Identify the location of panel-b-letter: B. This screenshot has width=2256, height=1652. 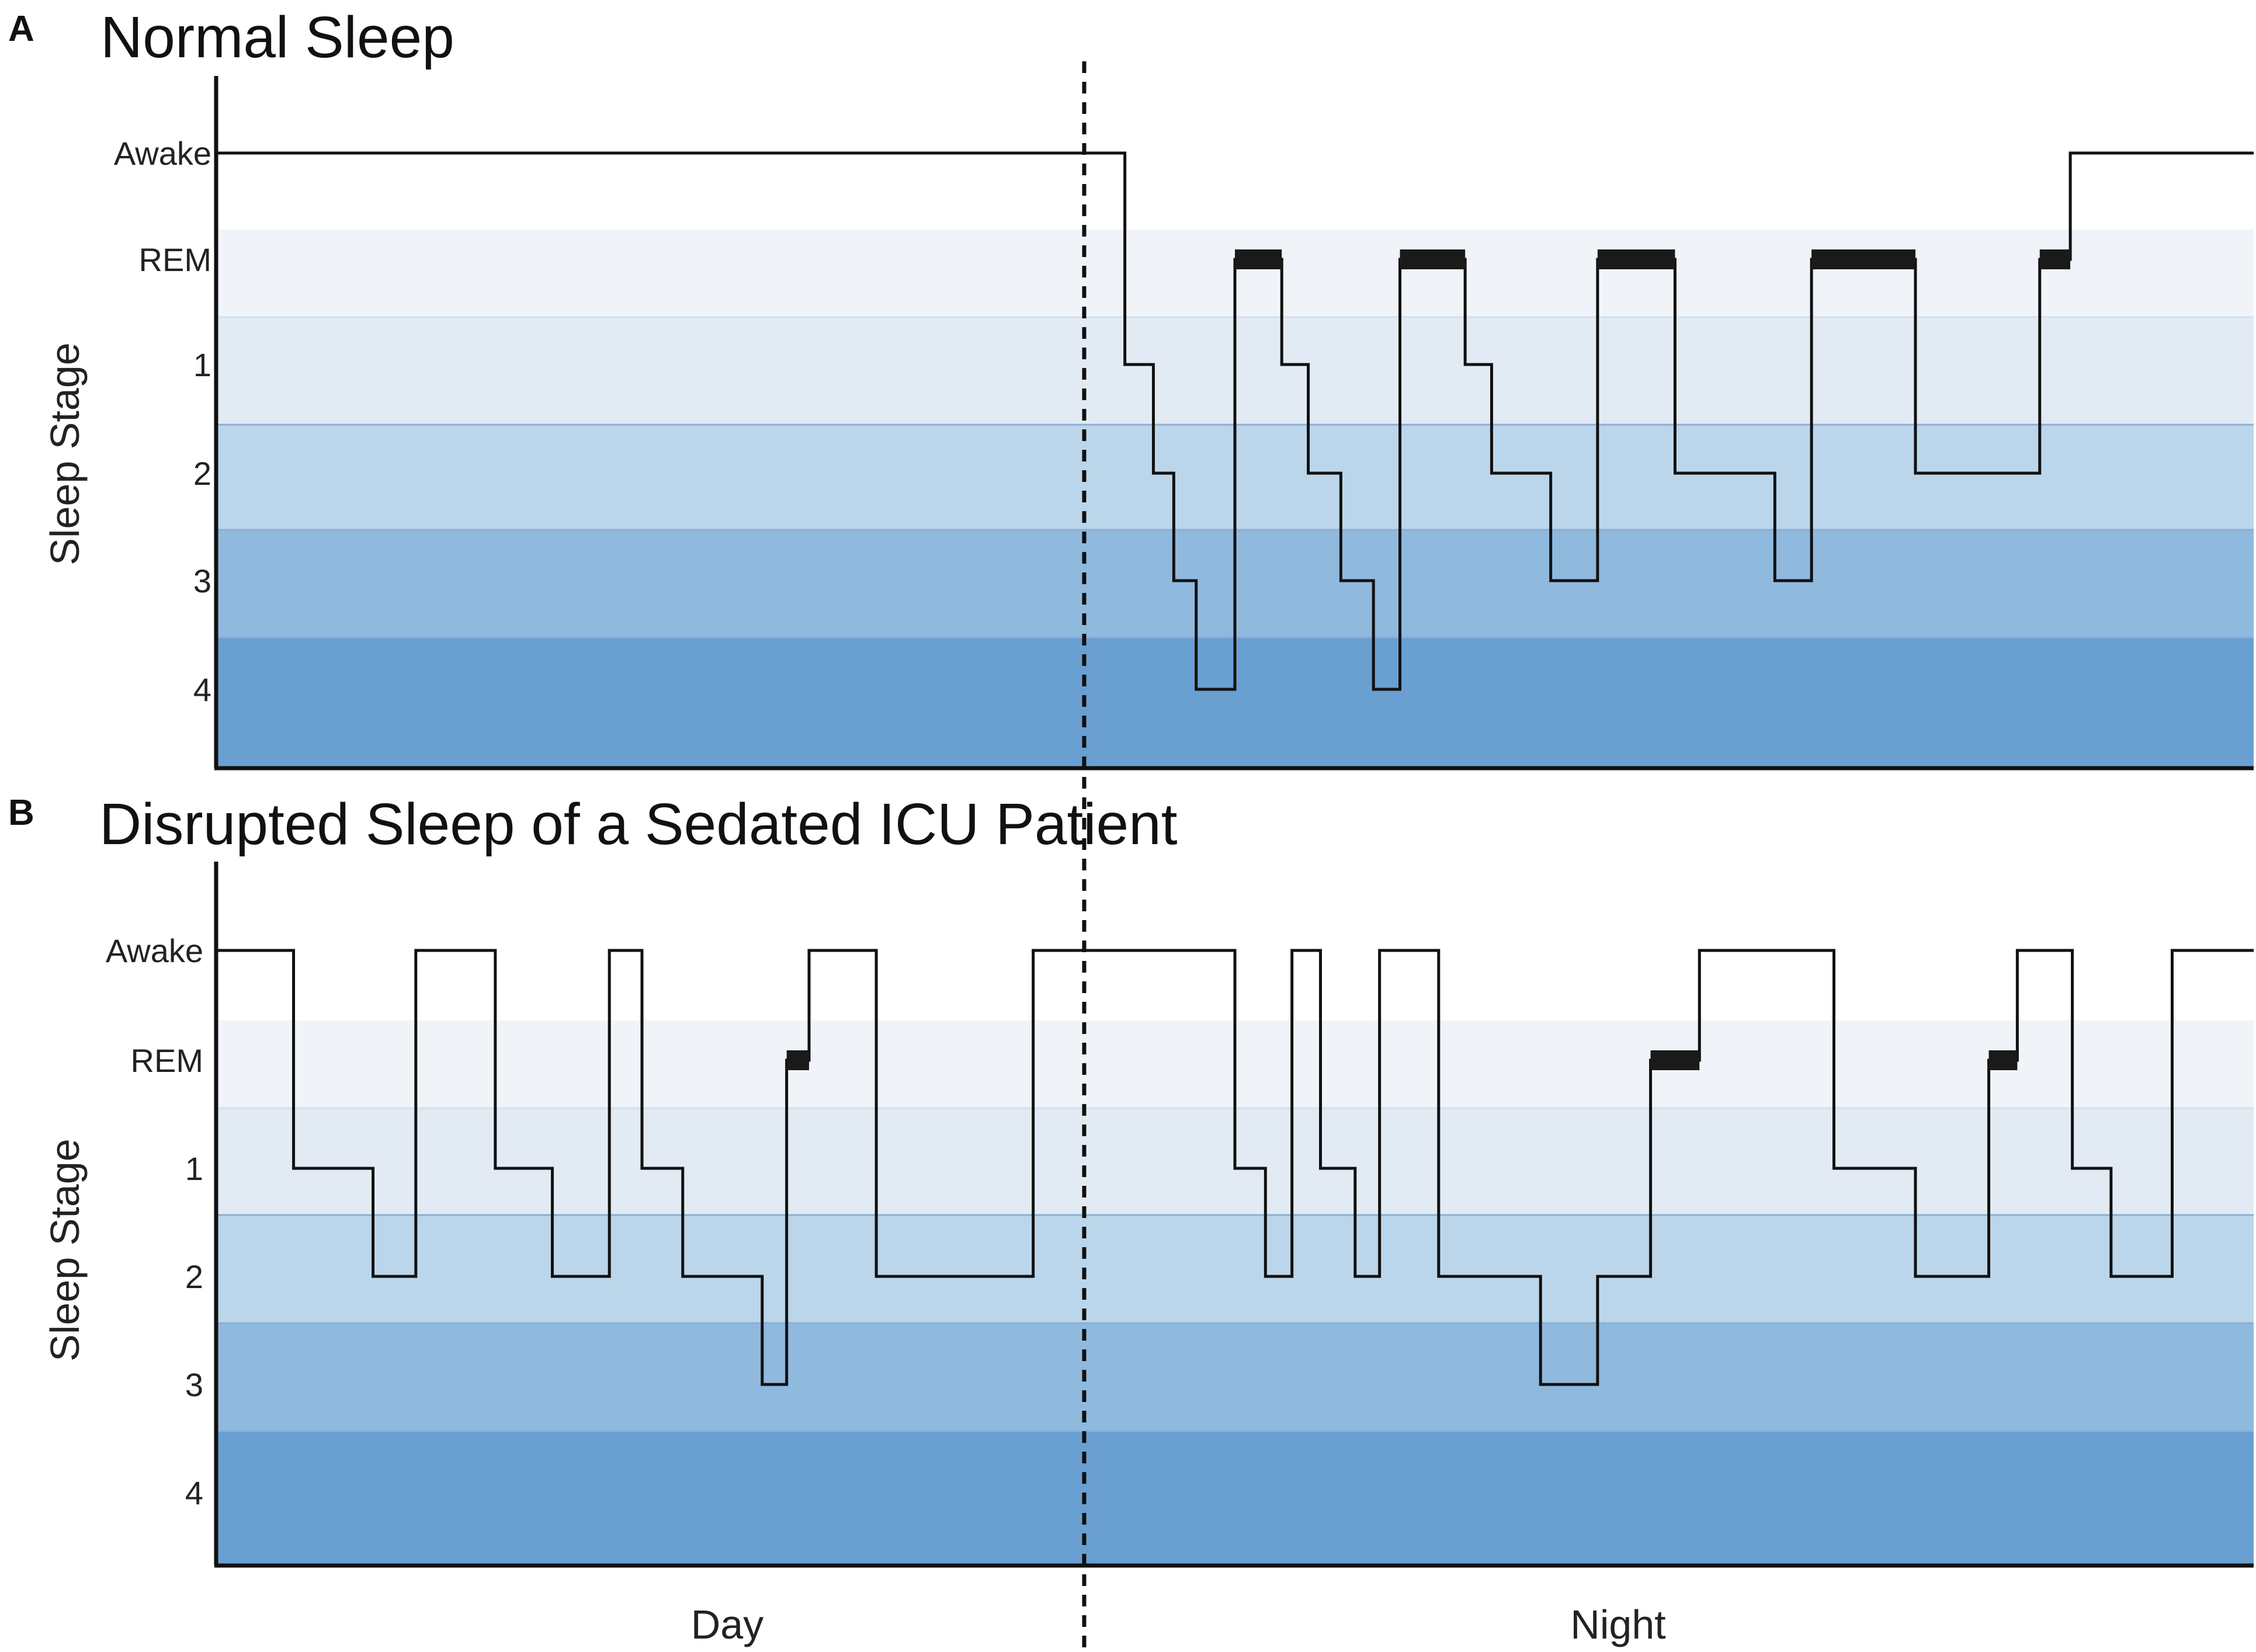
(21, 813).